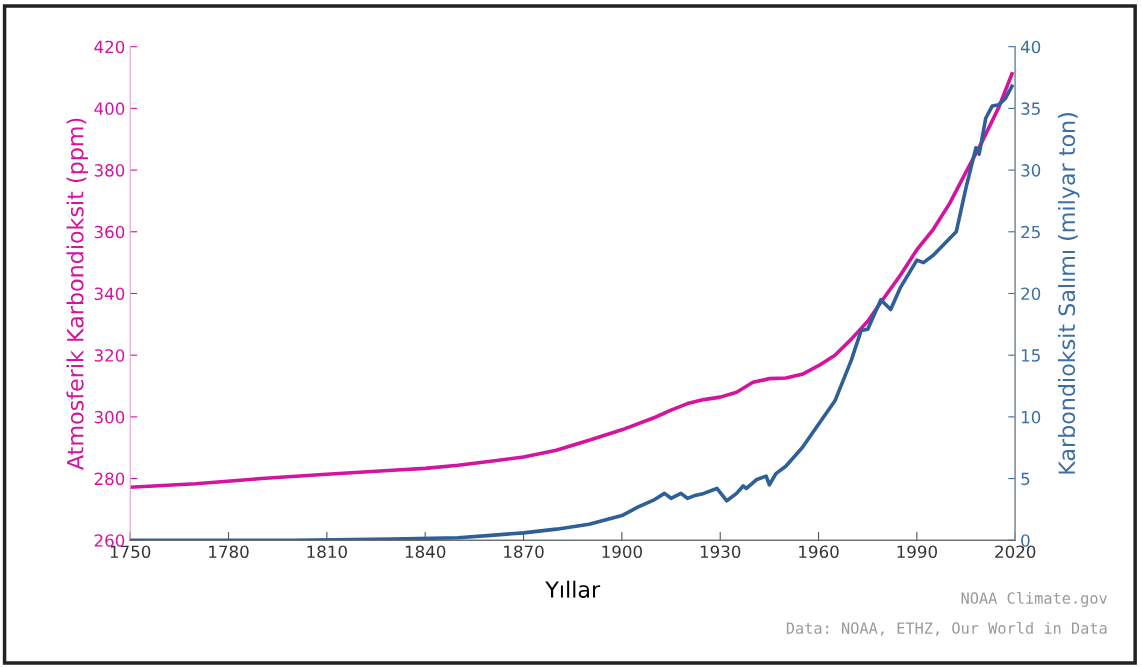 This screenshot has height=667, width=1142. I want to click on y2-tick-label: 15, so click(1030, 355).